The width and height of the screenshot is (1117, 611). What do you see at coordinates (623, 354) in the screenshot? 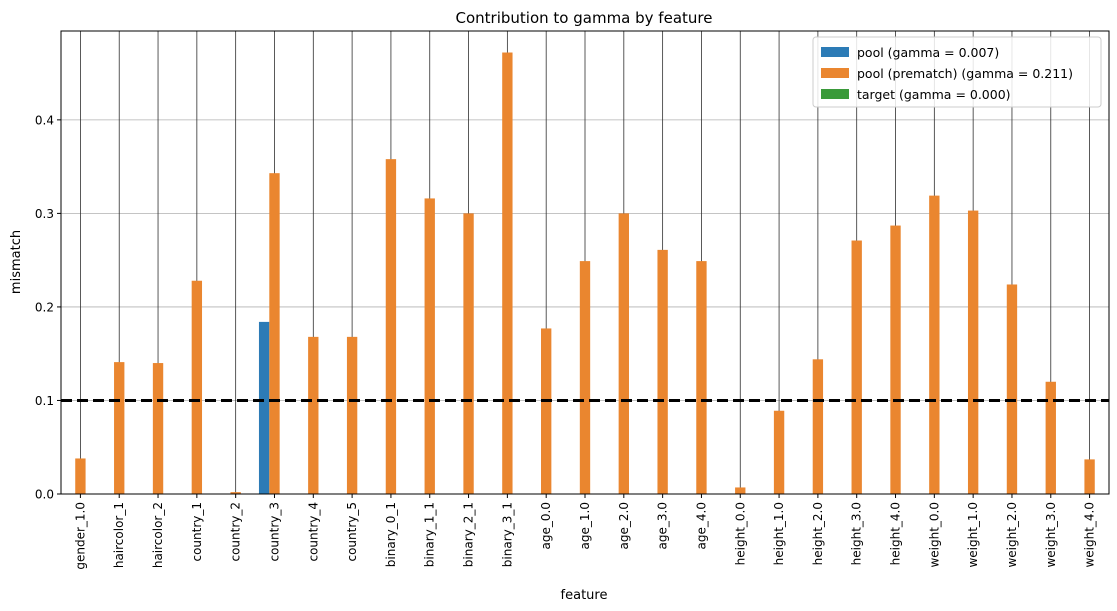
I see `bar-1-age_2.0` at bounding box center [623, 354].